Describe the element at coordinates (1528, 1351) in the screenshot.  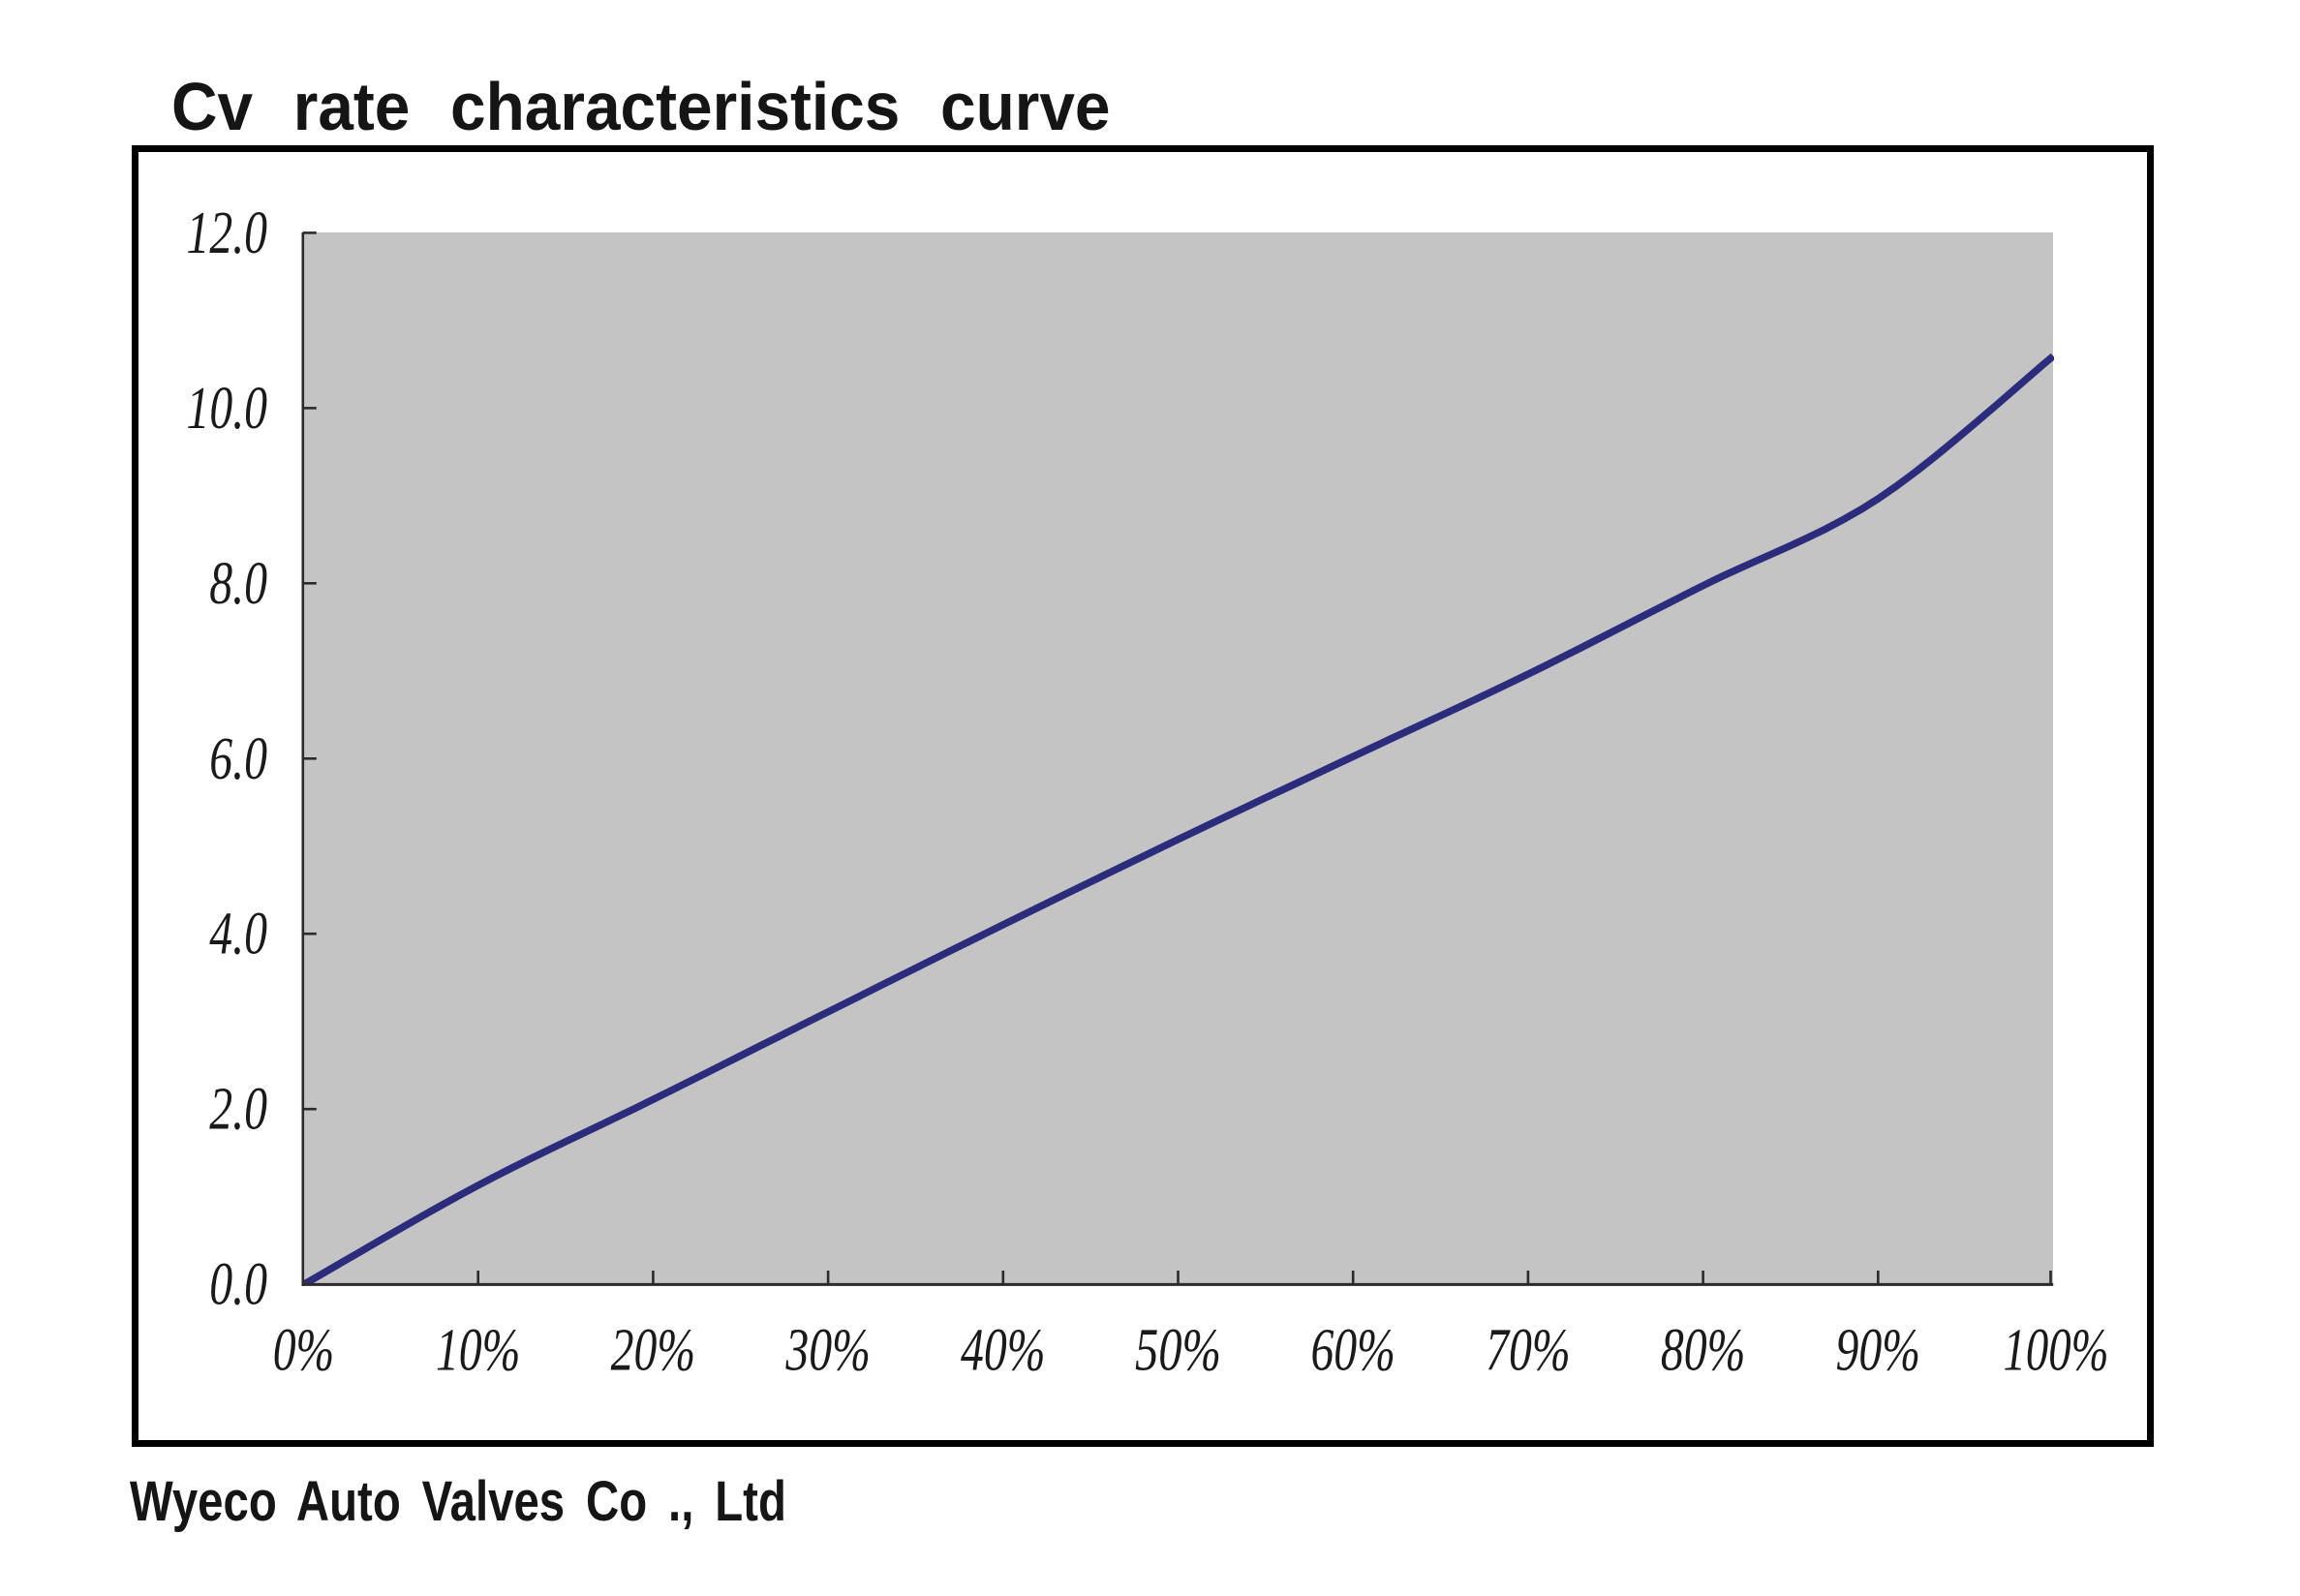
I see `svg-text: 70%` at that location.